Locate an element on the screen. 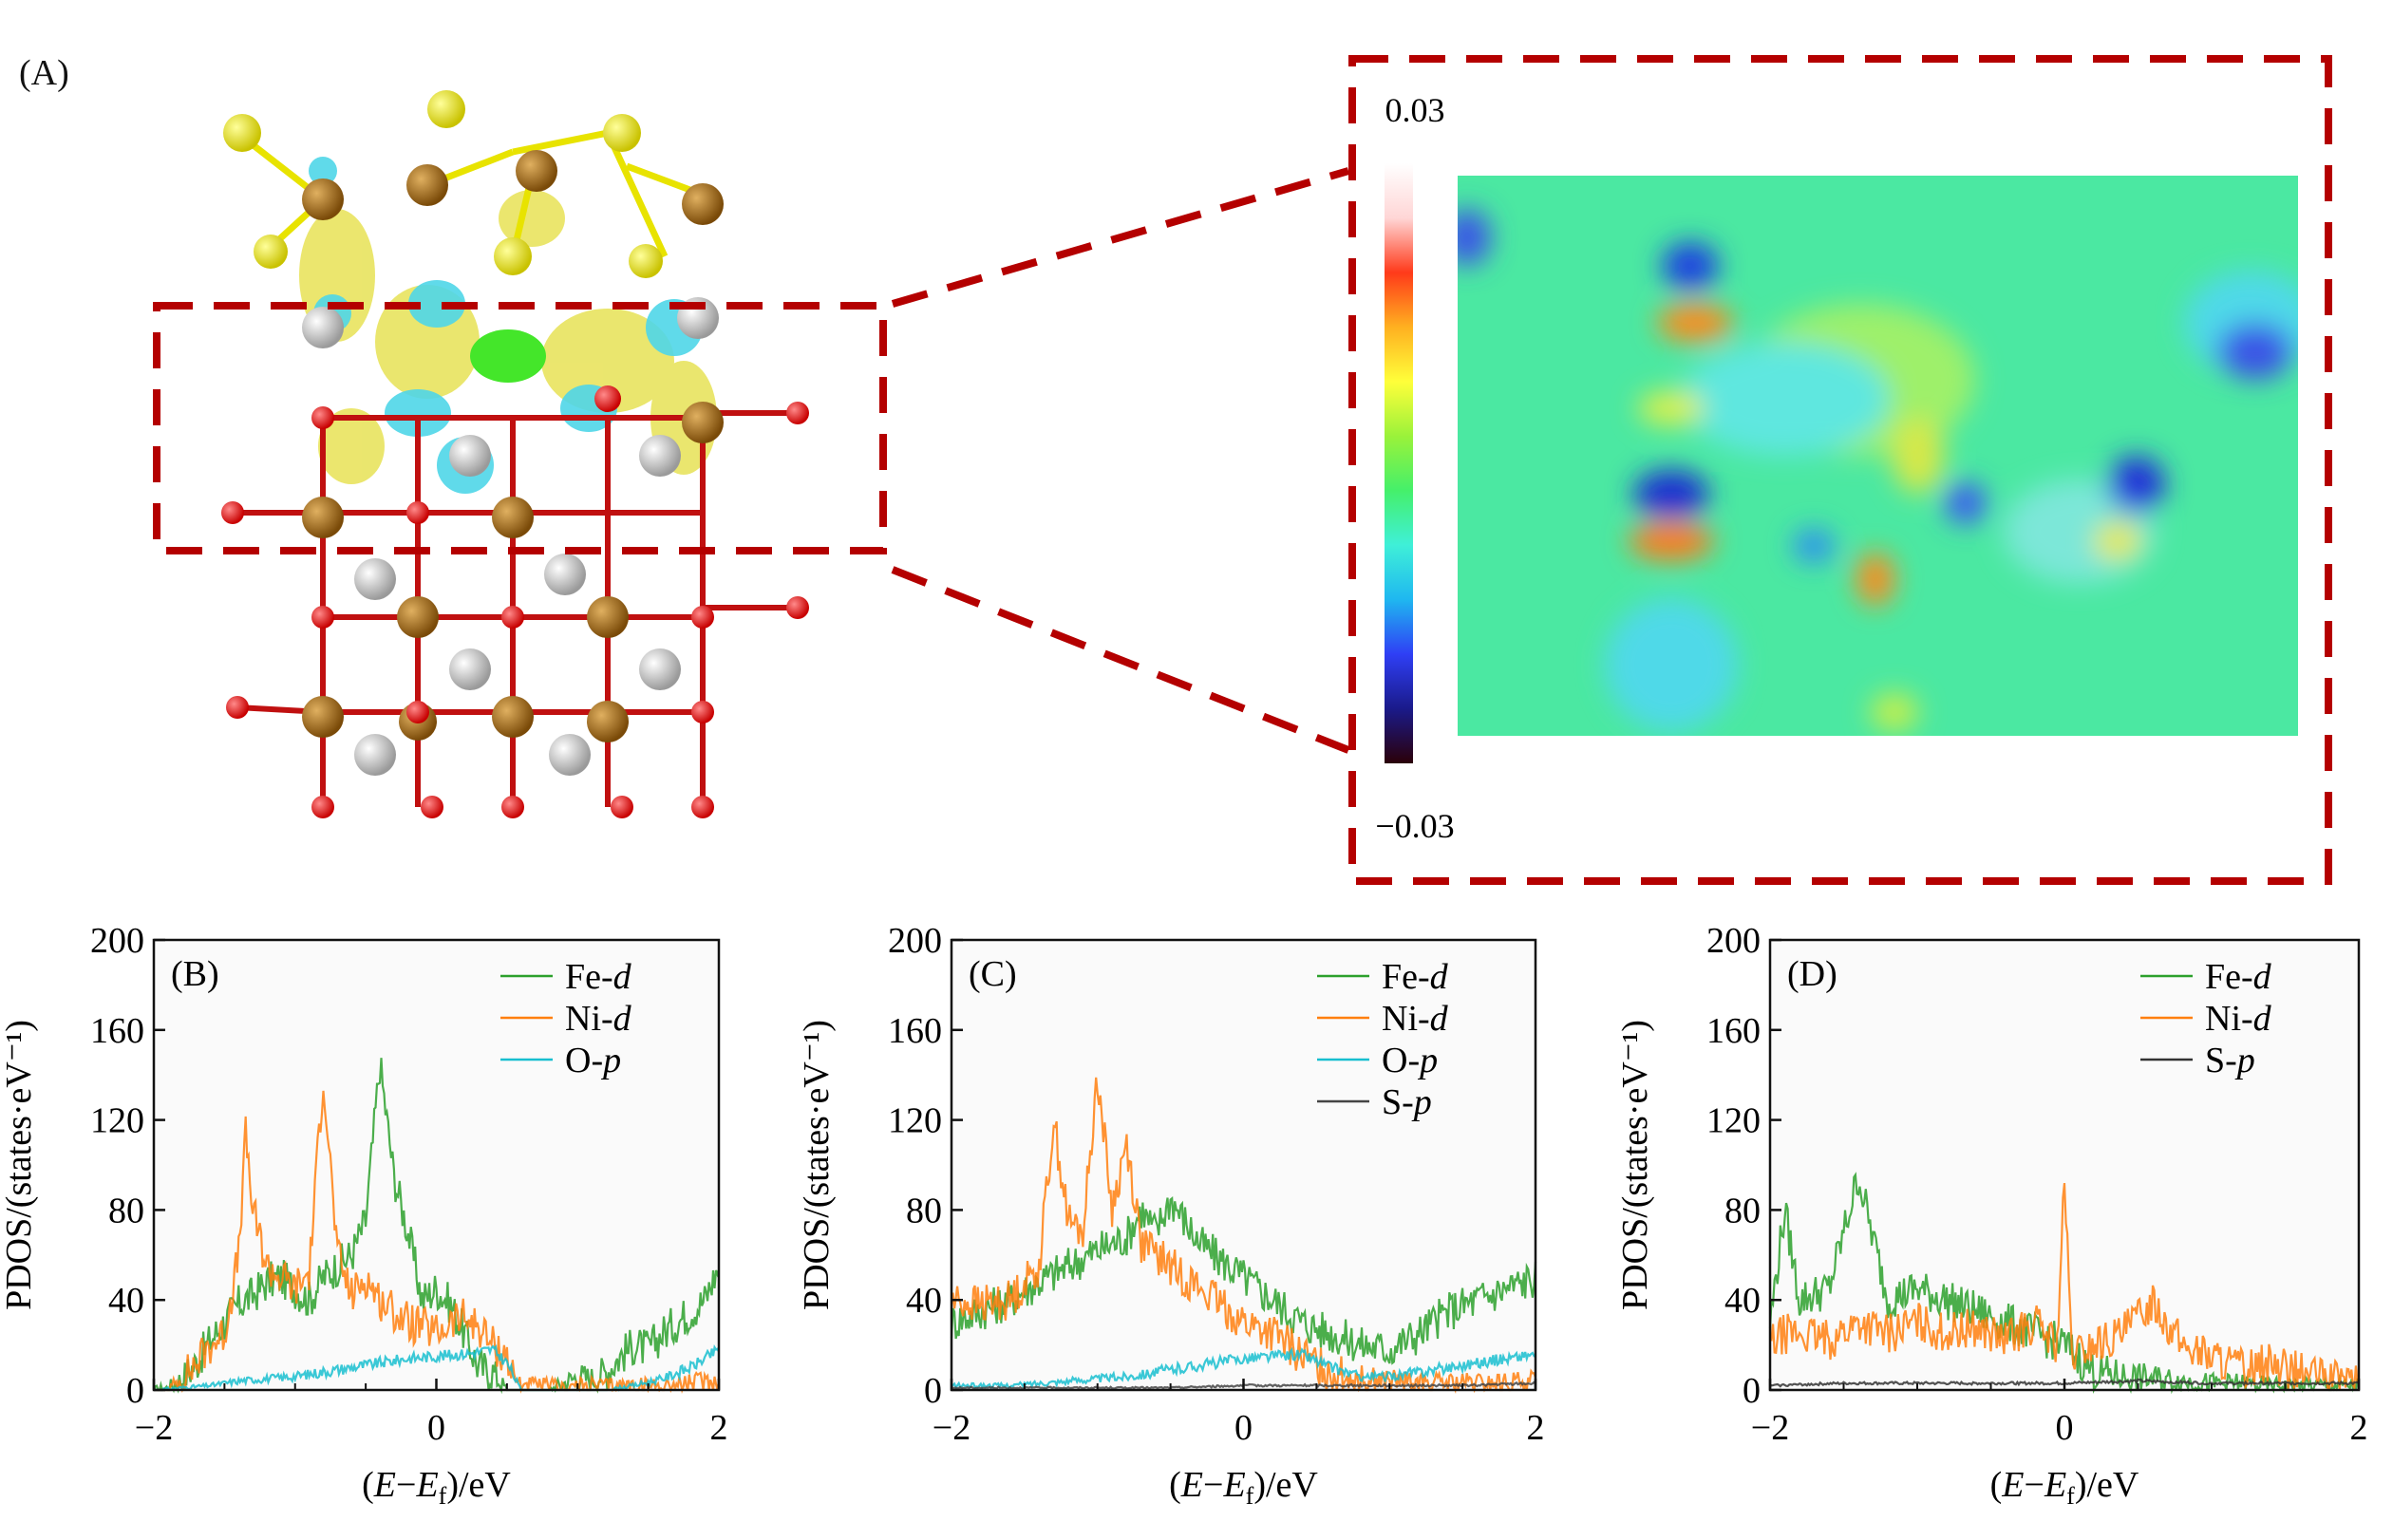  panel-label: (C) is located at coordinates (993, 974).